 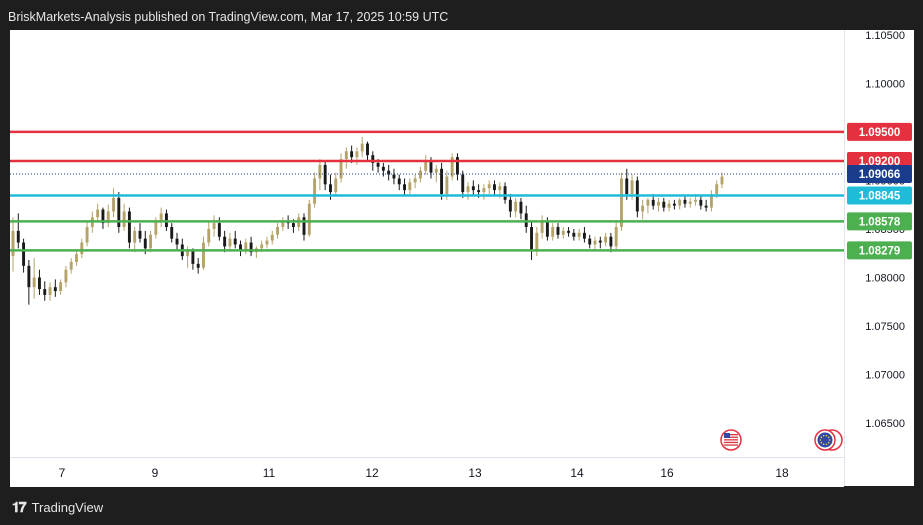 What do you see at coordinates (885, 376) in the screenshot?
I see `price-tick-label: 1.07000` at bounding box center [885, 376].